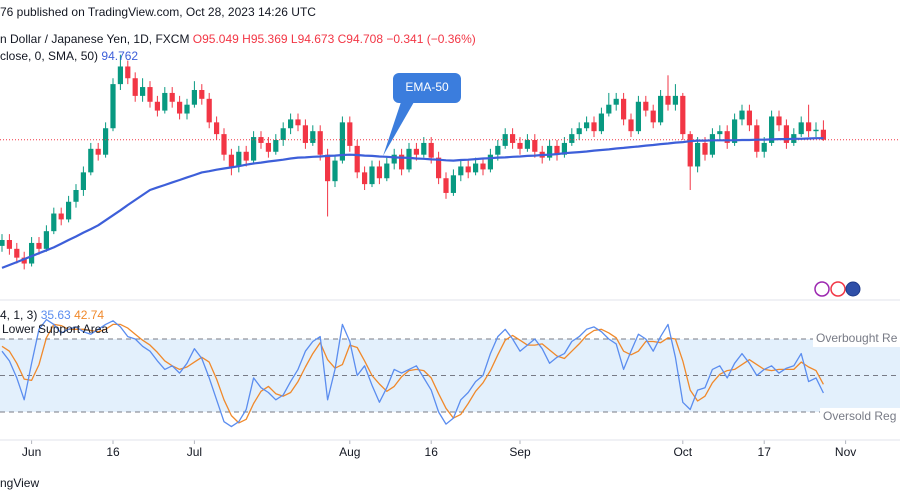  Describe the element at coordinates (857, 338) in the screenshot. I see `overbought-label: Overbought Re` at that location.